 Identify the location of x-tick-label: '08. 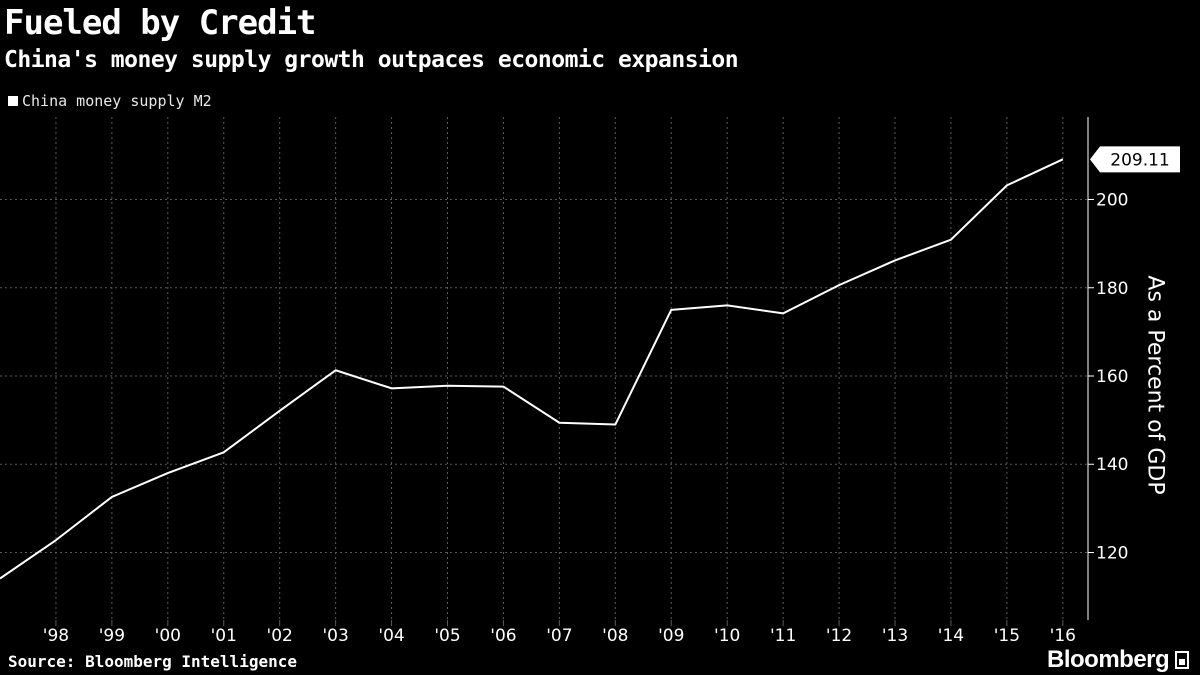
(615, 636).